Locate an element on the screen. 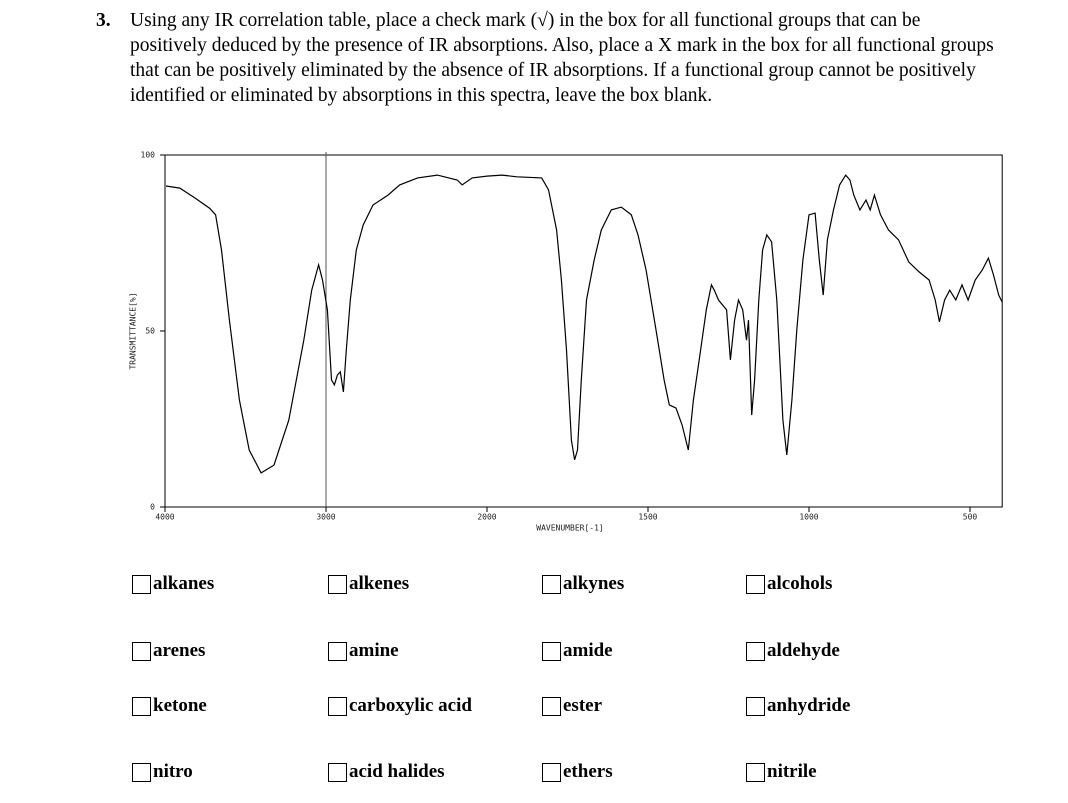 This screenshot has width=1068, height=803. option: anhydride is located at coordinates (798, 706).